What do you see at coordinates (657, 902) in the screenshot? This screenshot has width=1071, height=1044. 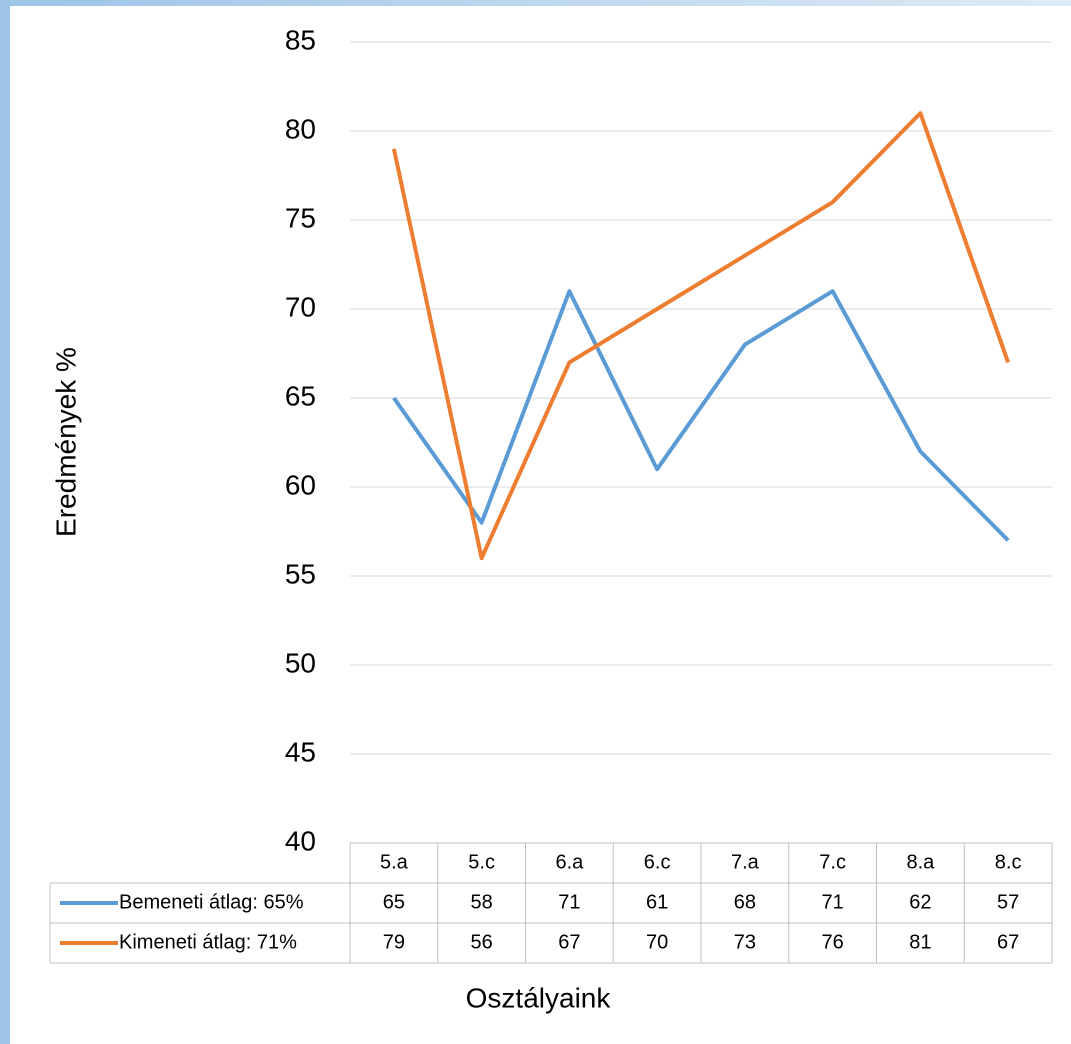 I see `table-value: 61` at bounding box center [657, 902].